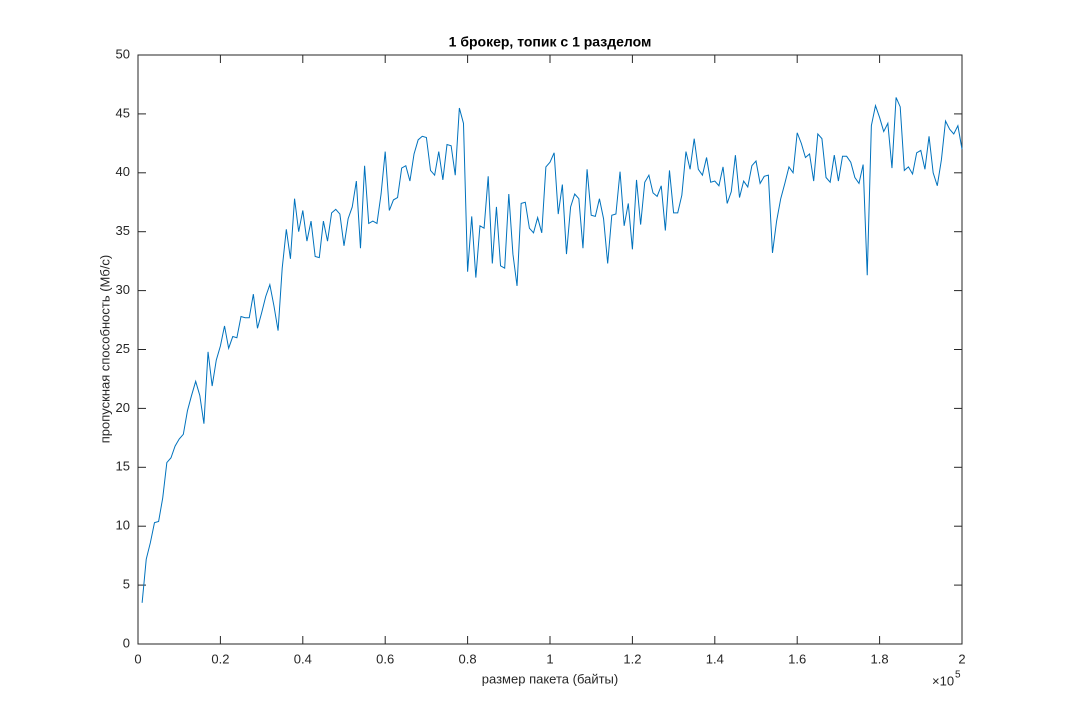 Image resolution: width=1065 pixels, height=724 pixels. What do you see at coordinates (126, 642) in the screenshot?
I see `y-tick-label: 0` at bounding box center [126, 642].